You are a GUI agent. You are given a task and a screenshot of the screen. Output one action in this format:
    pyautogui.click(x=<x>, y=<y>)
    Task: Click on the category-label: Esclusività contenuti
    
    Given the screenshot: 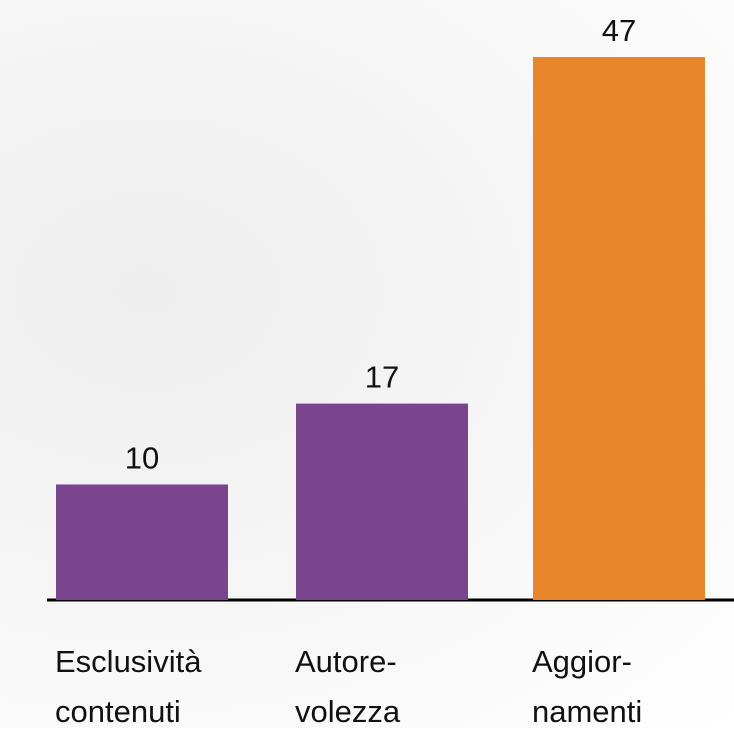 What is the action you would take?
    pyautogui.click(x=128, y=686)
    